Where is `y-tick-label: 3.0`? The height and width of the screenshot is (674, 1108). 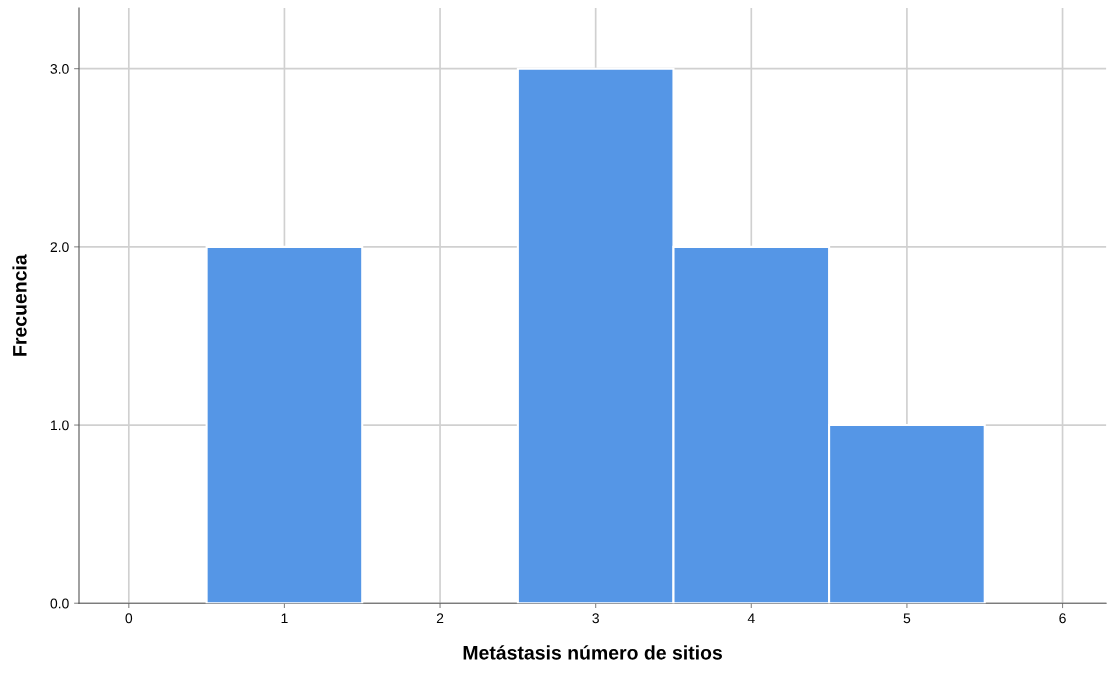
y-tick-label: 3.0 is located at coordinates (59, 69).